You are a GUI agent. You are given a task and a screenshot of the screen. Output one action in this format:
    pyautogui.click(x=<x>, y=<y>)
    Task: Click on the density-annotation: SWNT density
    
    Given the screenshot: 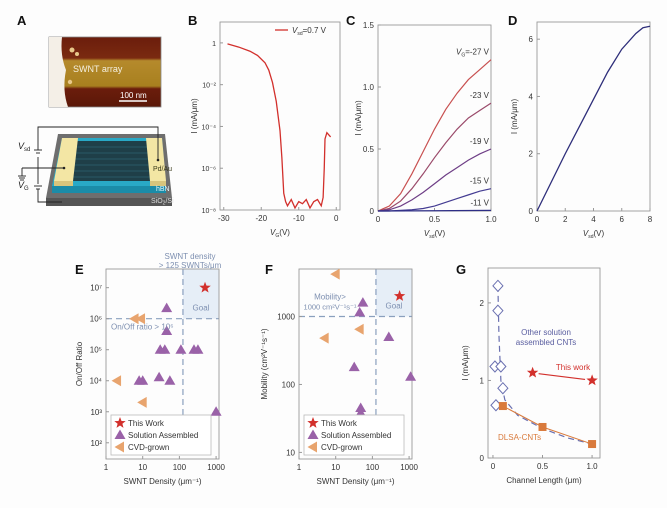 What is the action you would take?
    pyautogui.click(x=190, y=256)
    